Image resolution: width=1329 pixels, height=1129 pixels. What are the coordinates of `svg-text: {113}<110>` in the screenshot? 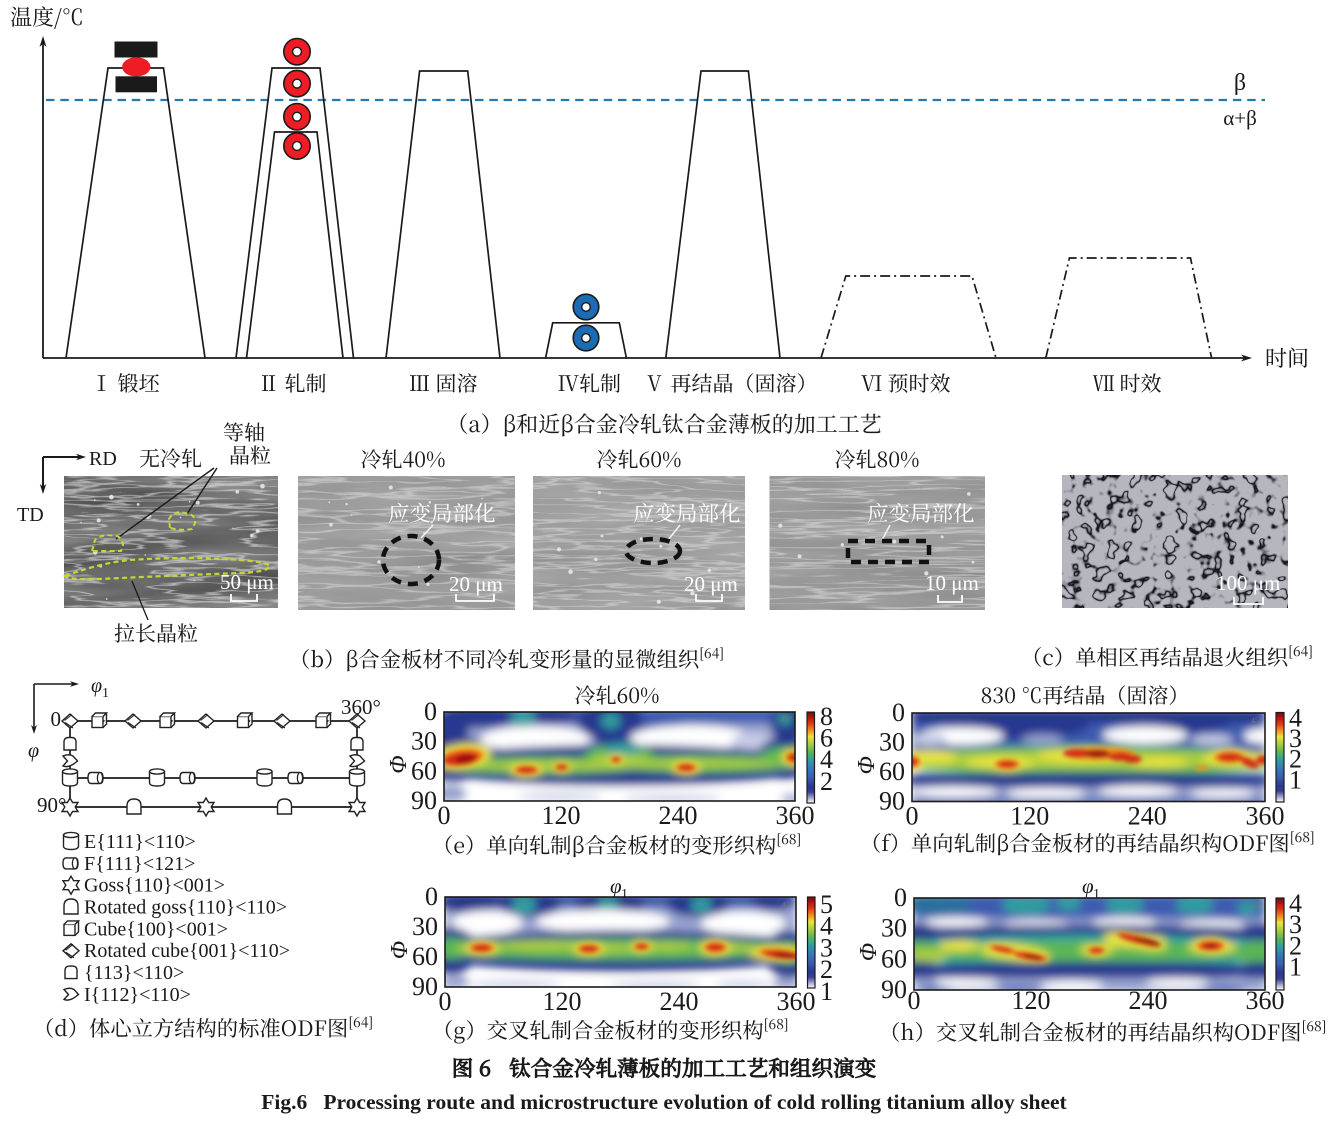 It's located at (134, 973).